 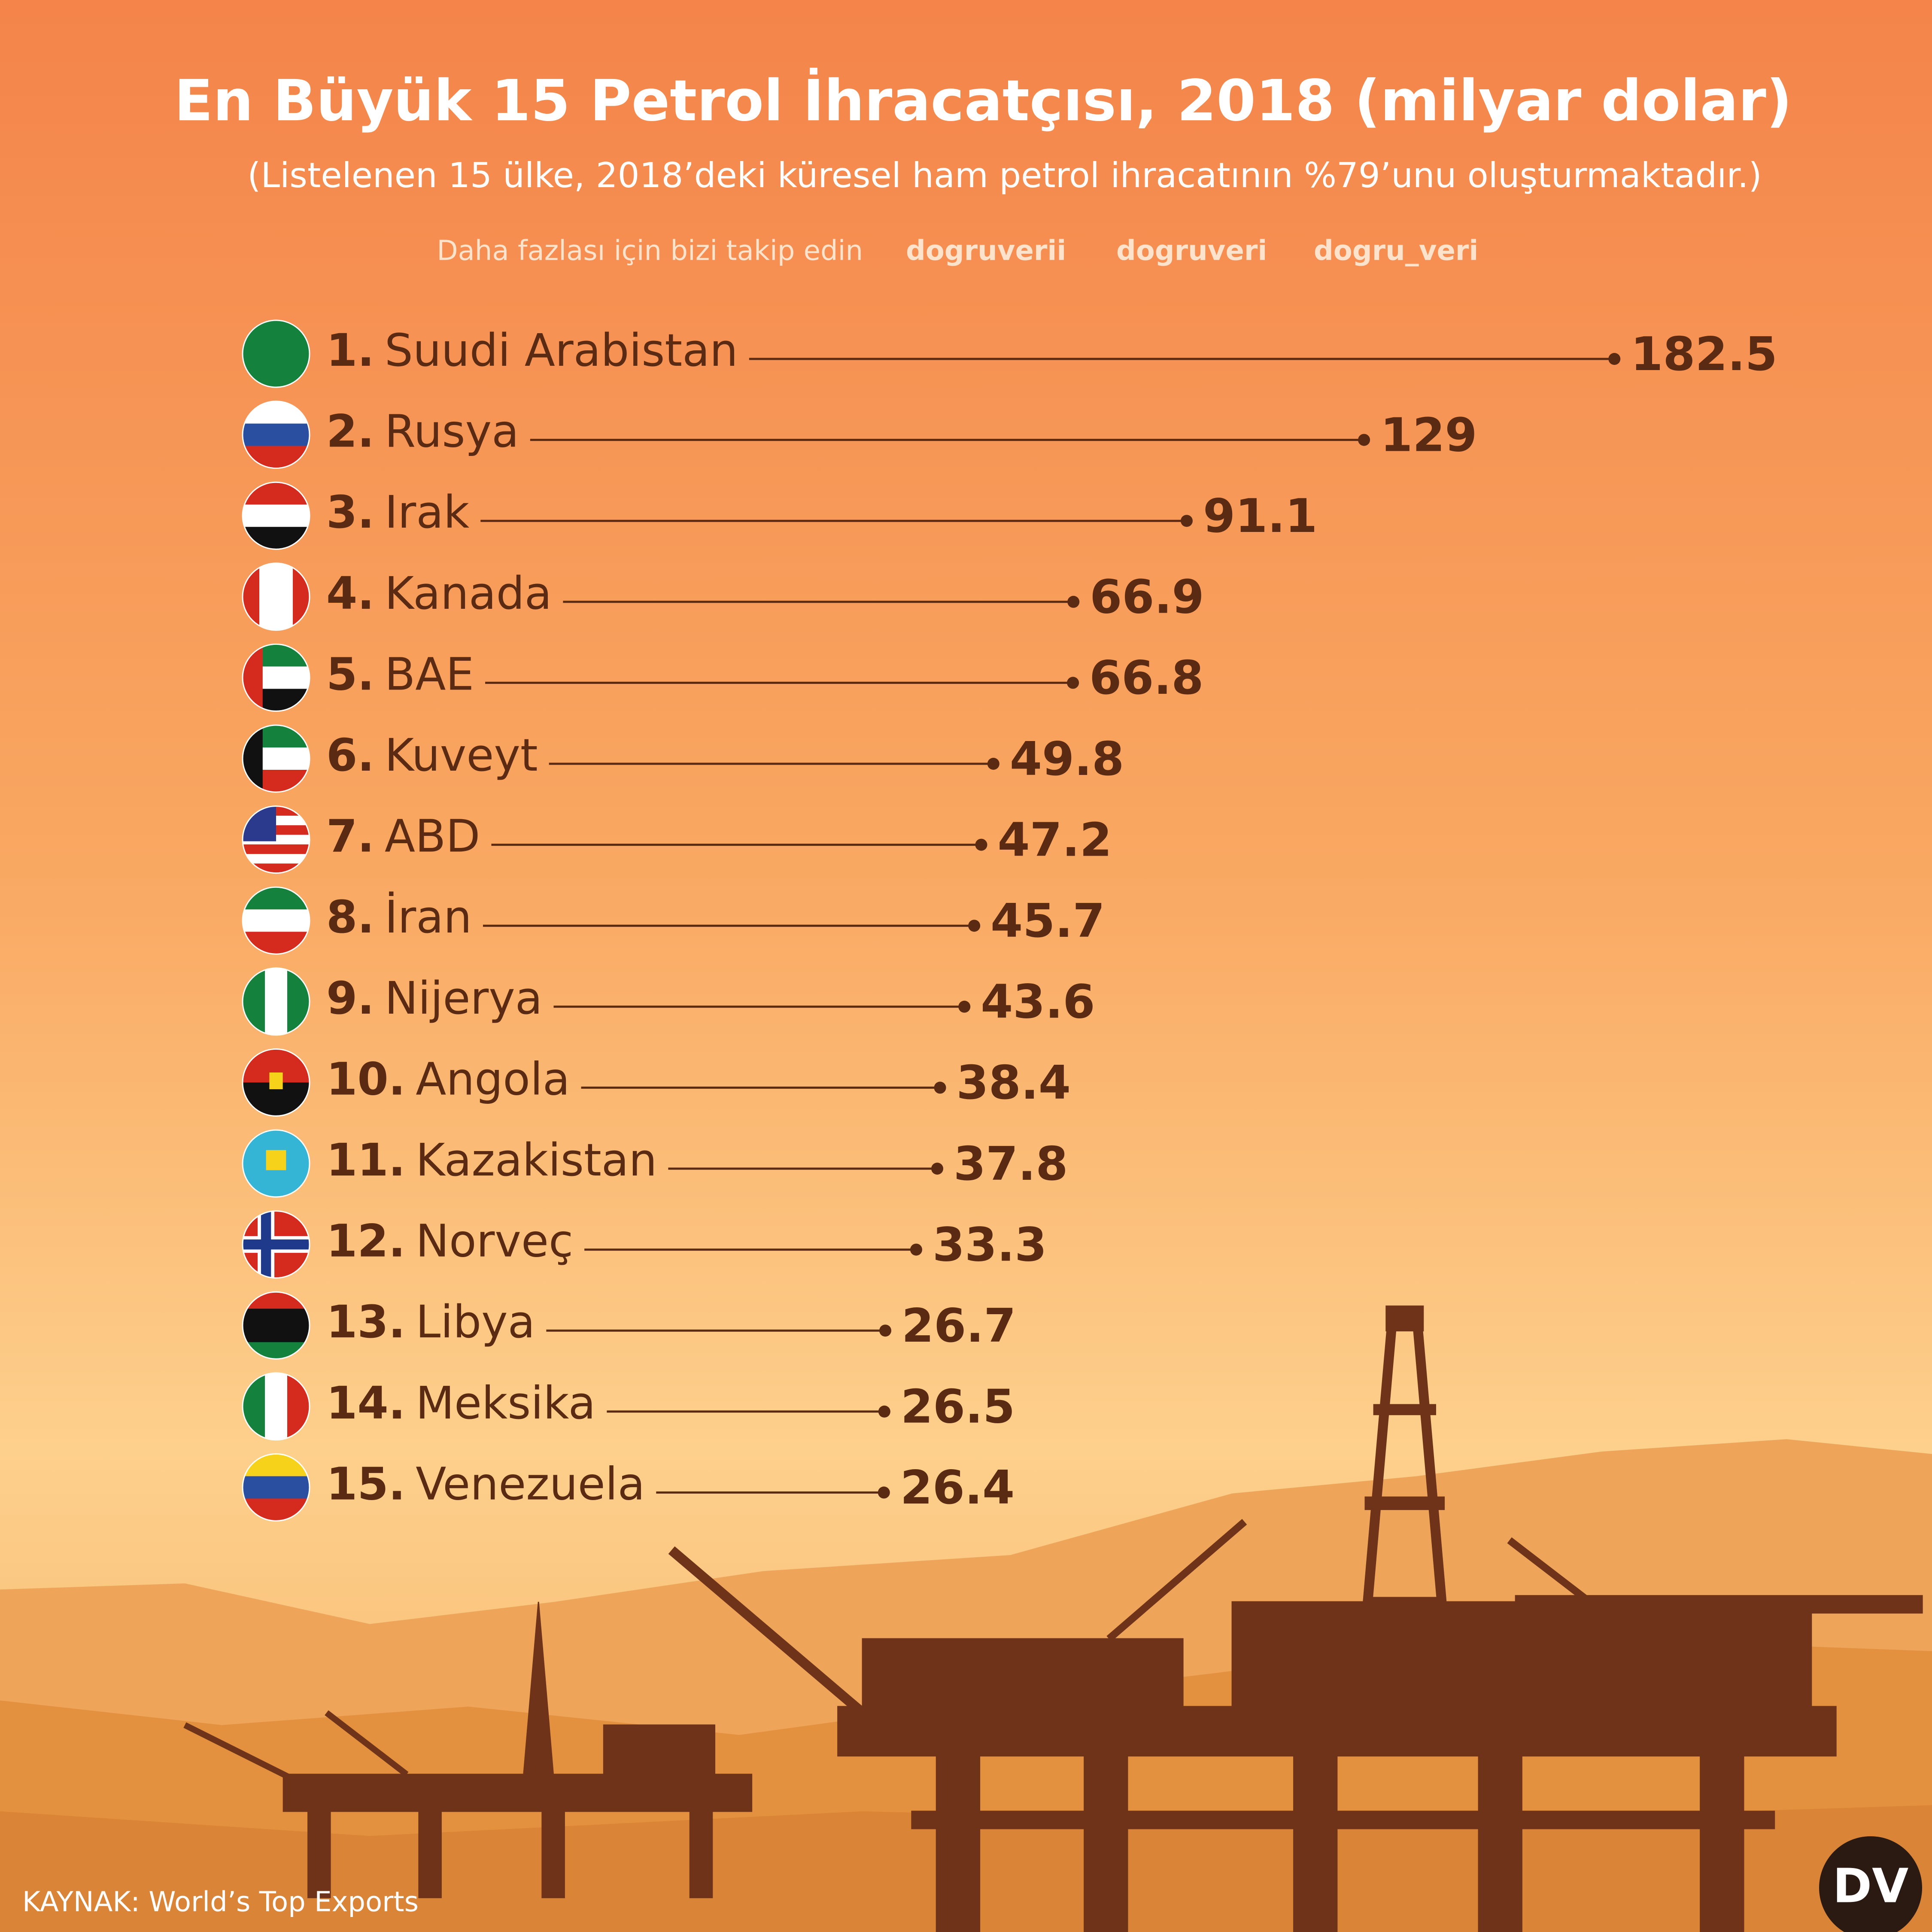 What do you see at coordinates (536, 1160) in the screenshot?
I see `country: Kazakistan` at bounding box center [536, 1160].